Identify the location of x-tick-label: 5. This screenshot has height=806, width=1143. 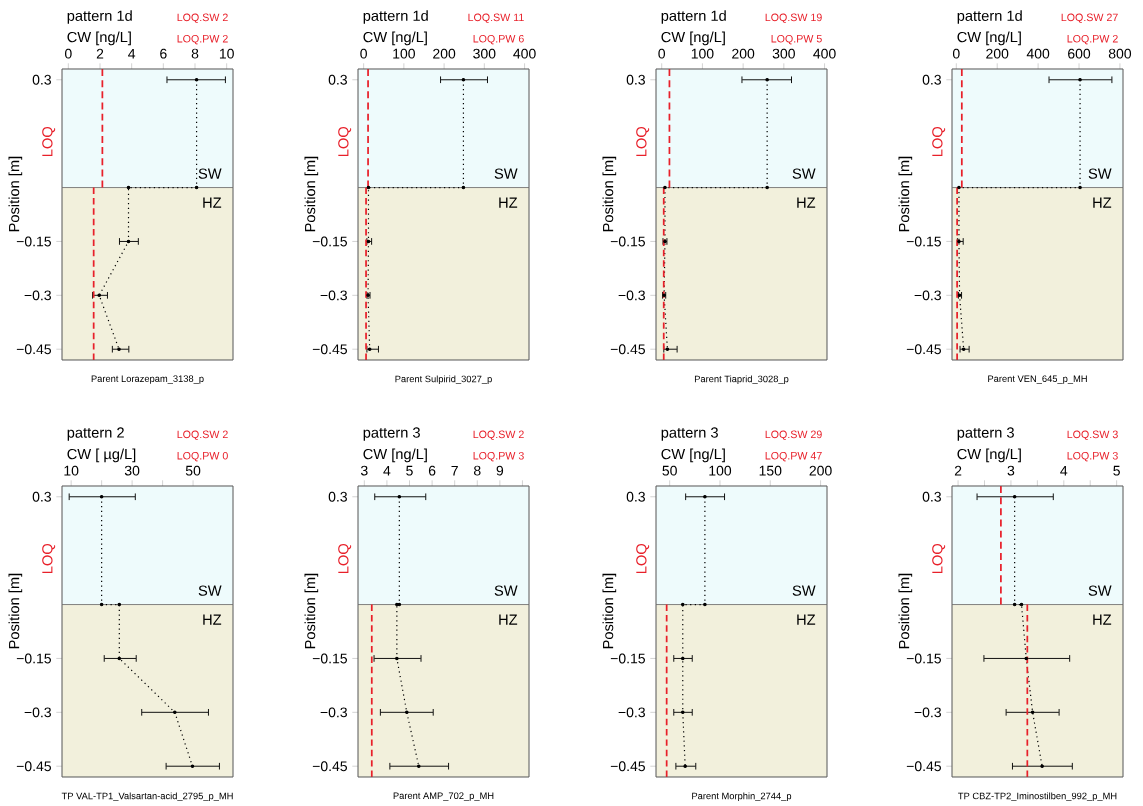
(409, 470).